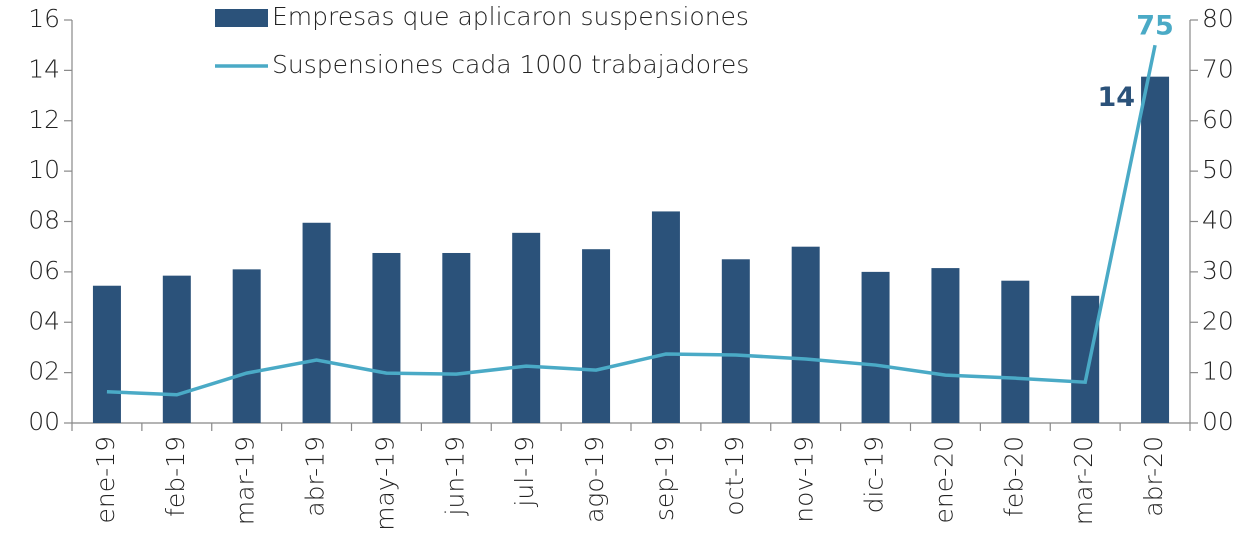  I want to click on y-tick-label: 12, so click(44, 119).